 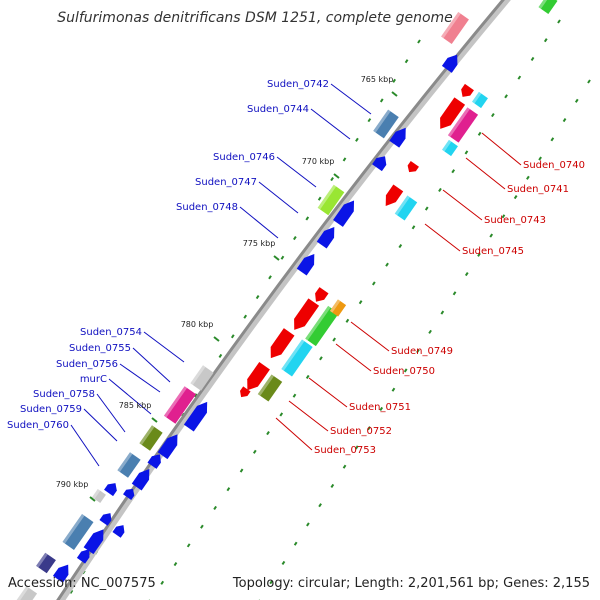 What do you see at coordinates (278, 109) in the screenshot?
I see `gene-label: Suden_0744` at bounding box center [278, 109].